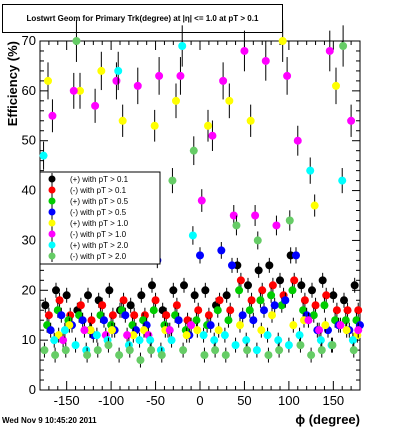  What do you see at coordinates (99, 245) in the screenshot?
I see `legend-label: (+) with pT > 2.0` at bounding box center [99, 245].